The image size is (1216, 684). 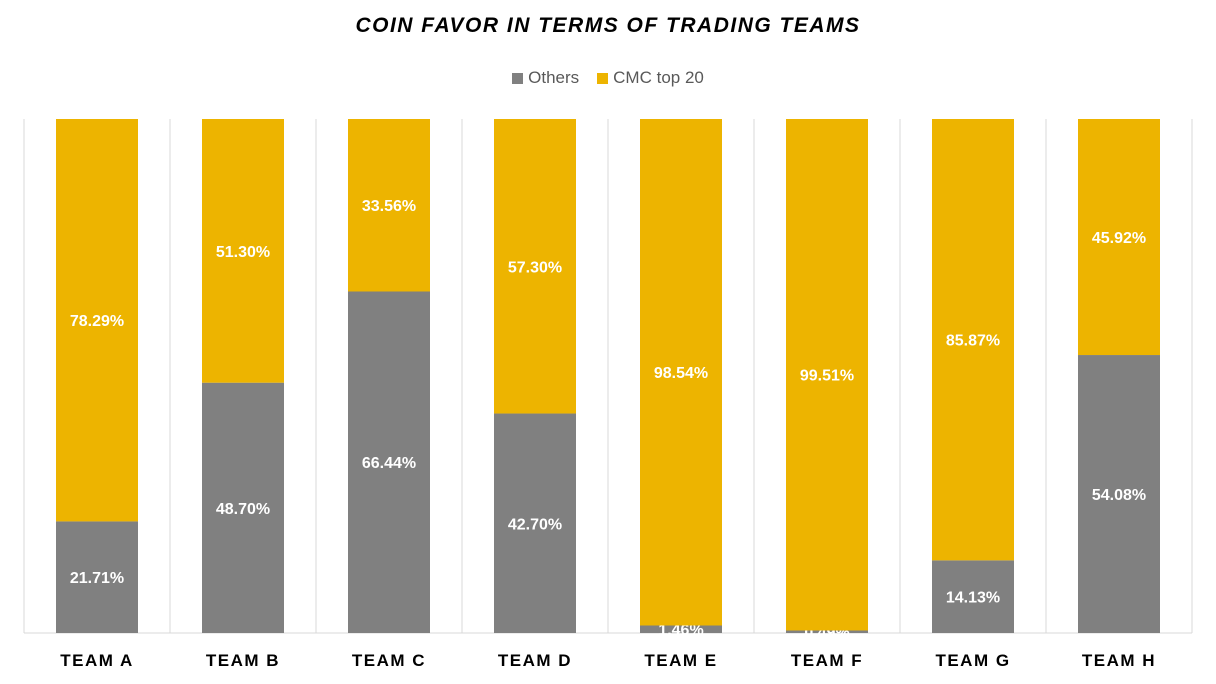 What do you see at coordinates (972, 660) in the screenshot?
I see `x-tick-label: TEAM G` at bounding box center [972, 660].